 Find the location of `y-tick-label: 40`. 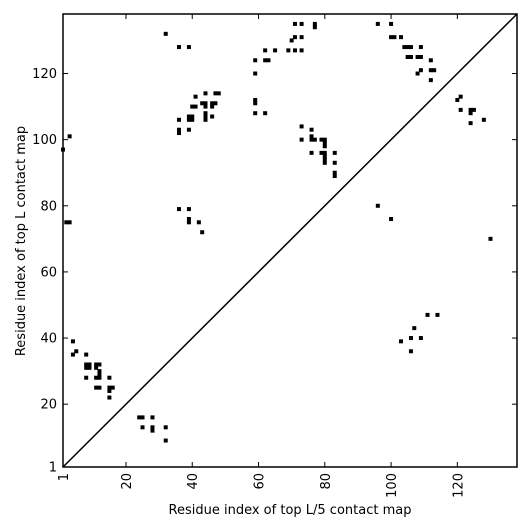

y-tick-label: 40 is located at coordinates (48, 339).